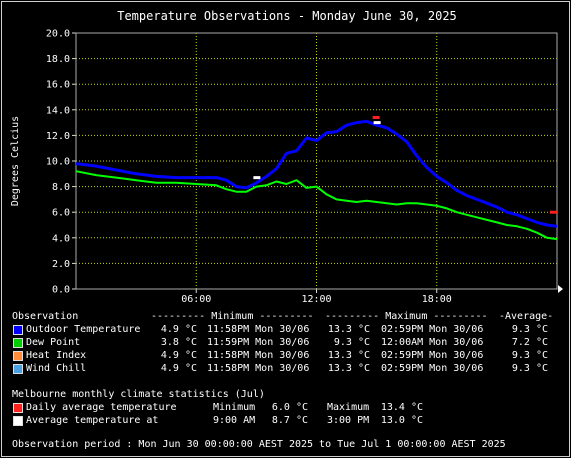  I want to click on y-tick-label: 12.0, so click(58, 136).